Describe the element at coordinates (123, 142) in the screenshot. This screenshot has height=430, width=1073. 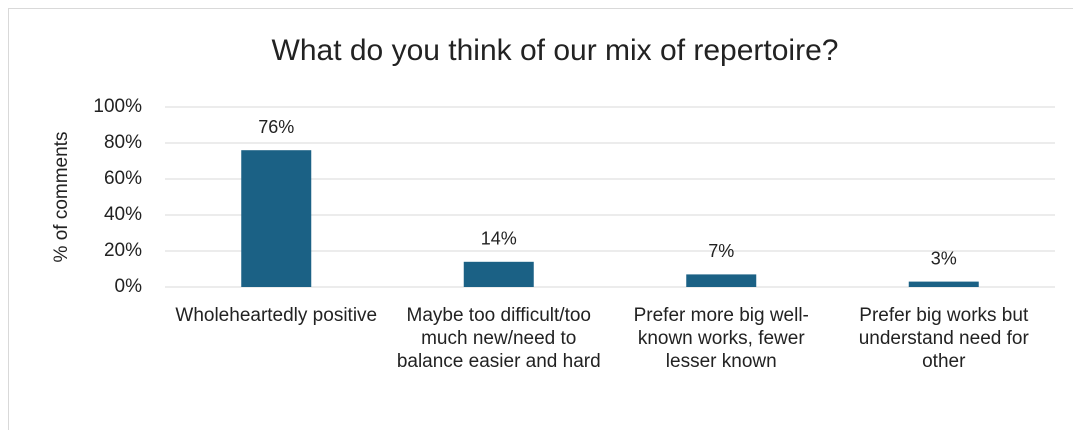
I see `y-tick-label: 80%` at that location.